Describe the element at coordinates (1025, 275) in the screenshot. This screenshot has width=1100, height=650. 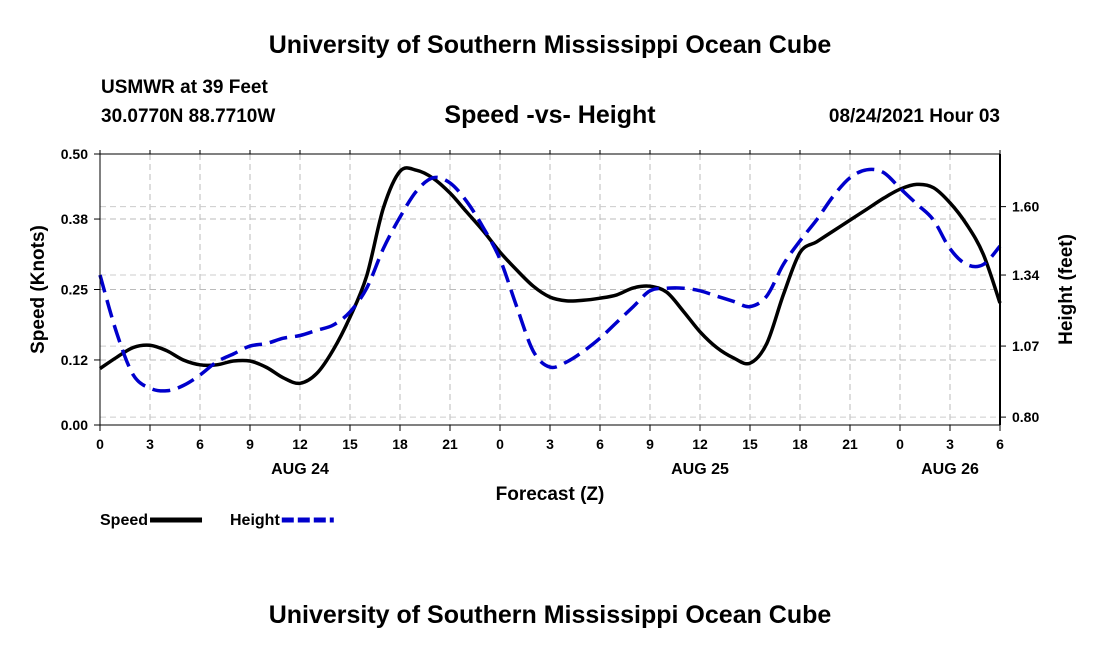
I see `y-right-tick-label: 1.34` at that location.